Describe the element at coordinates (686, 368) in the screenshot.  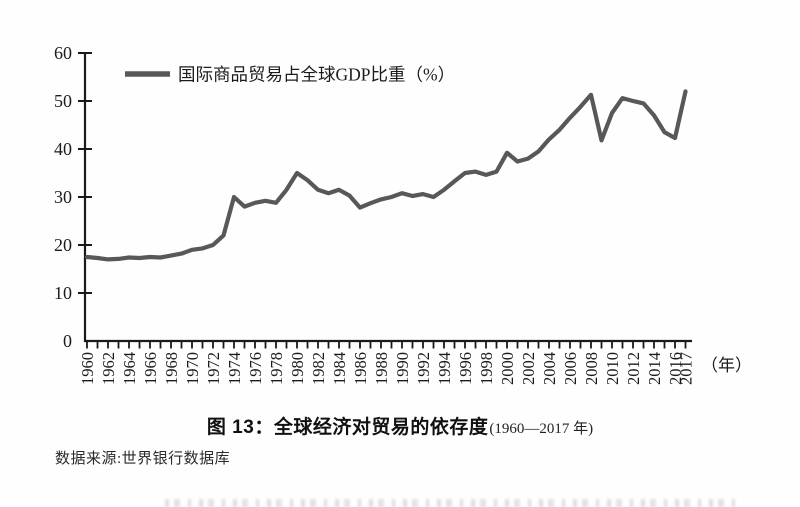
I see `x-axis-tick-label: 2017` at that location.